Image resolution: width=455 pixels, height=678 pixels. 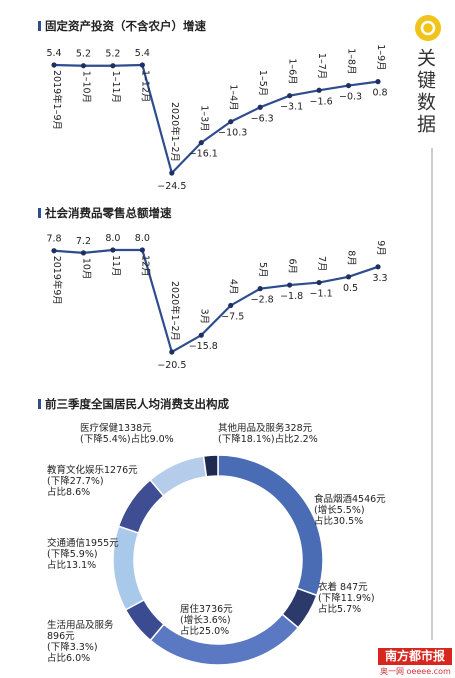 What do you see at coordinates (152, 439) in the screenshot?
I see `share-label: 占比9.0%` at bounding box center [152, 439].